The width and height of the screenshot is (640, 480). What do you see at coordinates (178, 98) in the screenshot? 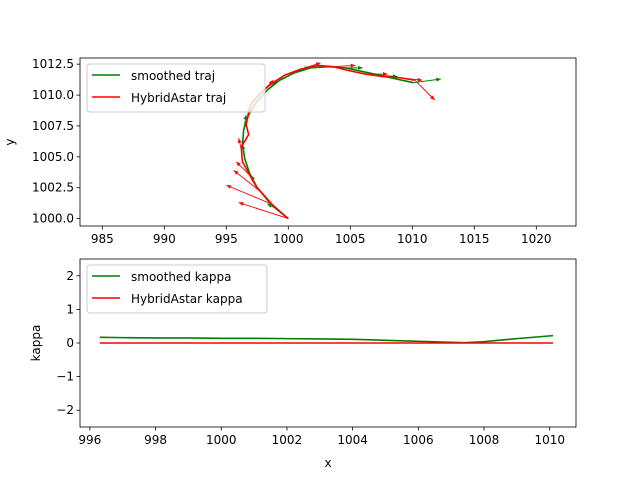
I see `legend-label-hybridastar-traj: HybridAstar traj` at bounding box center [178, 98].